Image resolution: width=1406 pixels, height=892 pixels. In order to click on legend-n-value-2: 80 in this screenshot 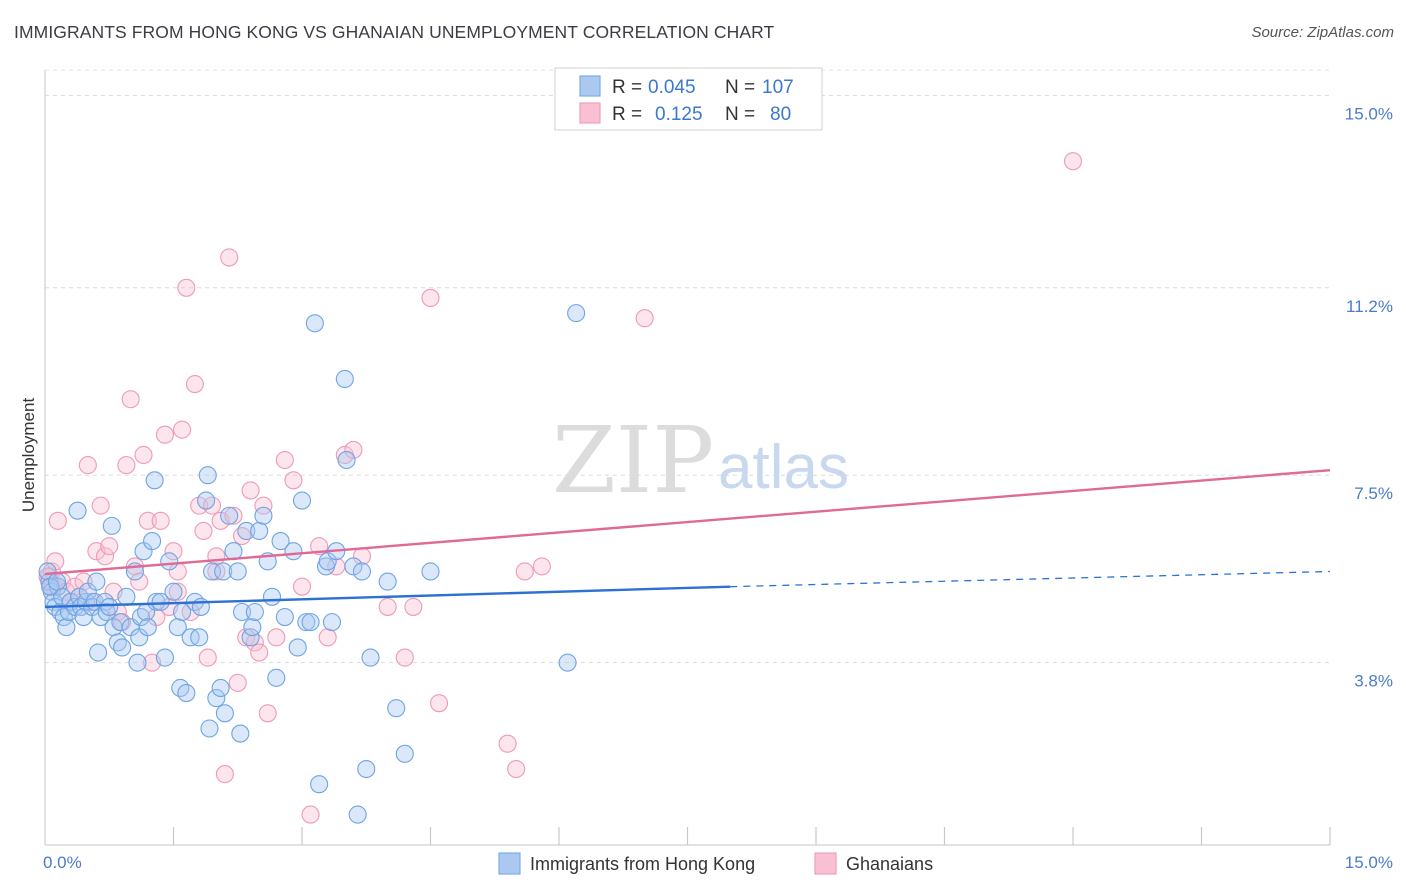, I will do `click(780, 114)`.